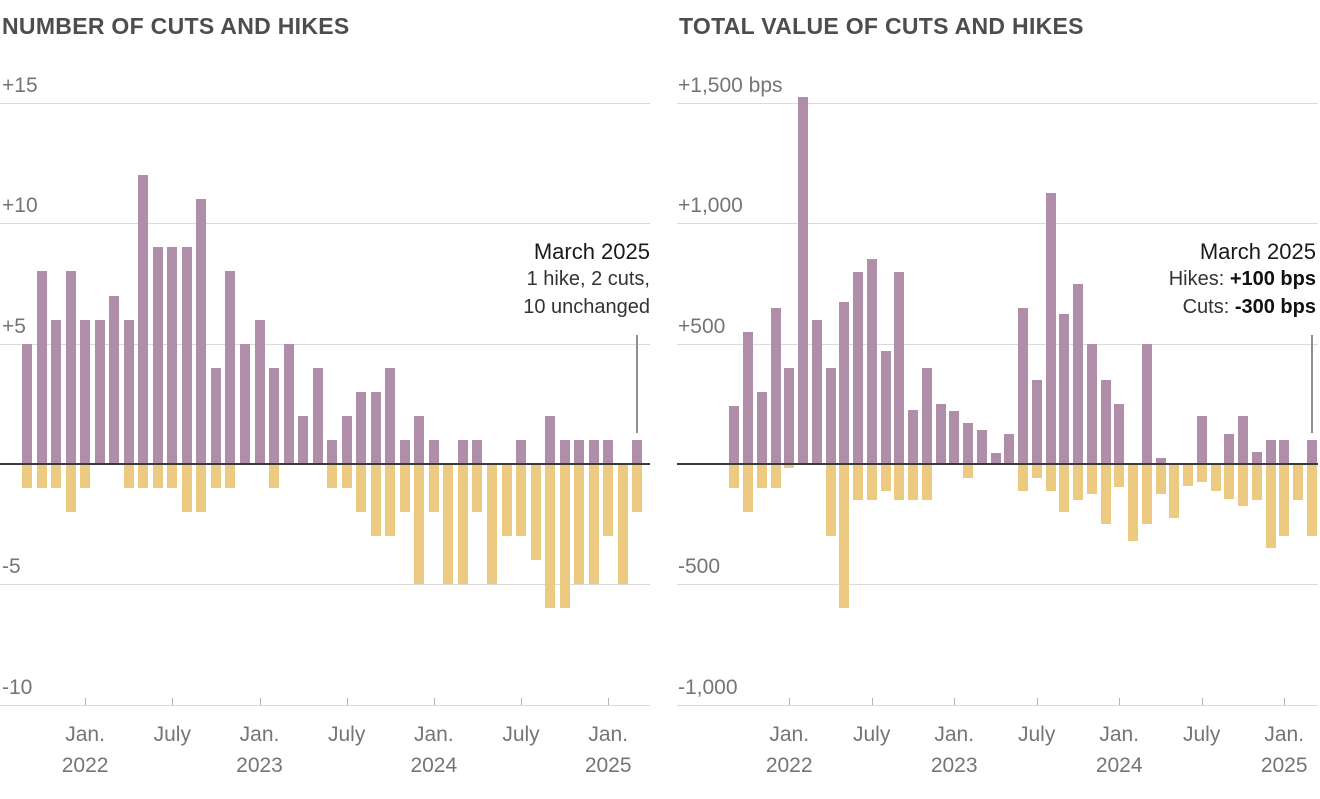 The width and height of the screenshot is (1320, 799). What do you see at coordinates (11, 567) in the screenshot?
I see `y-axis-label: -5` at bounding box center [11, 567].